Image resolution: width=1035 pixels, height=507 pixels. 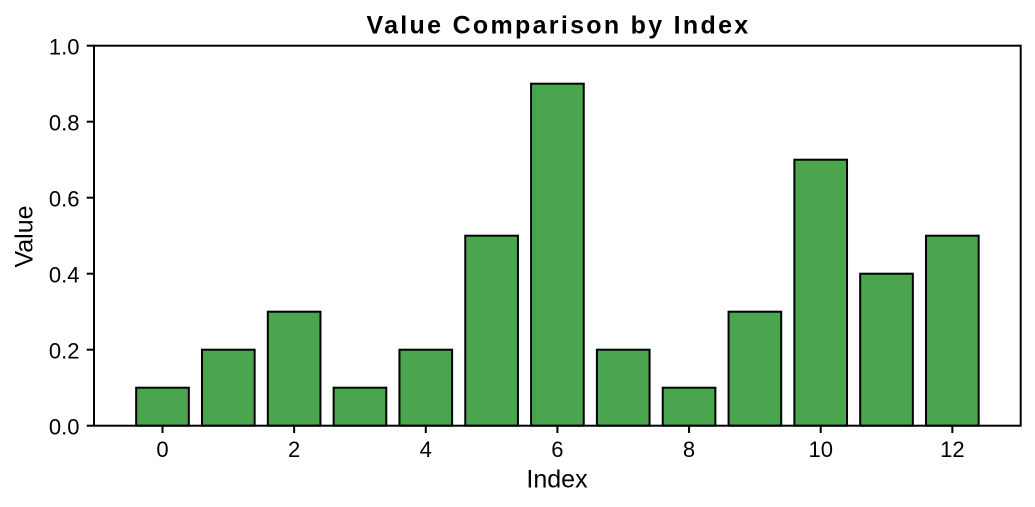 I want to click on svg-text: 6, so click(x=557, y=449).